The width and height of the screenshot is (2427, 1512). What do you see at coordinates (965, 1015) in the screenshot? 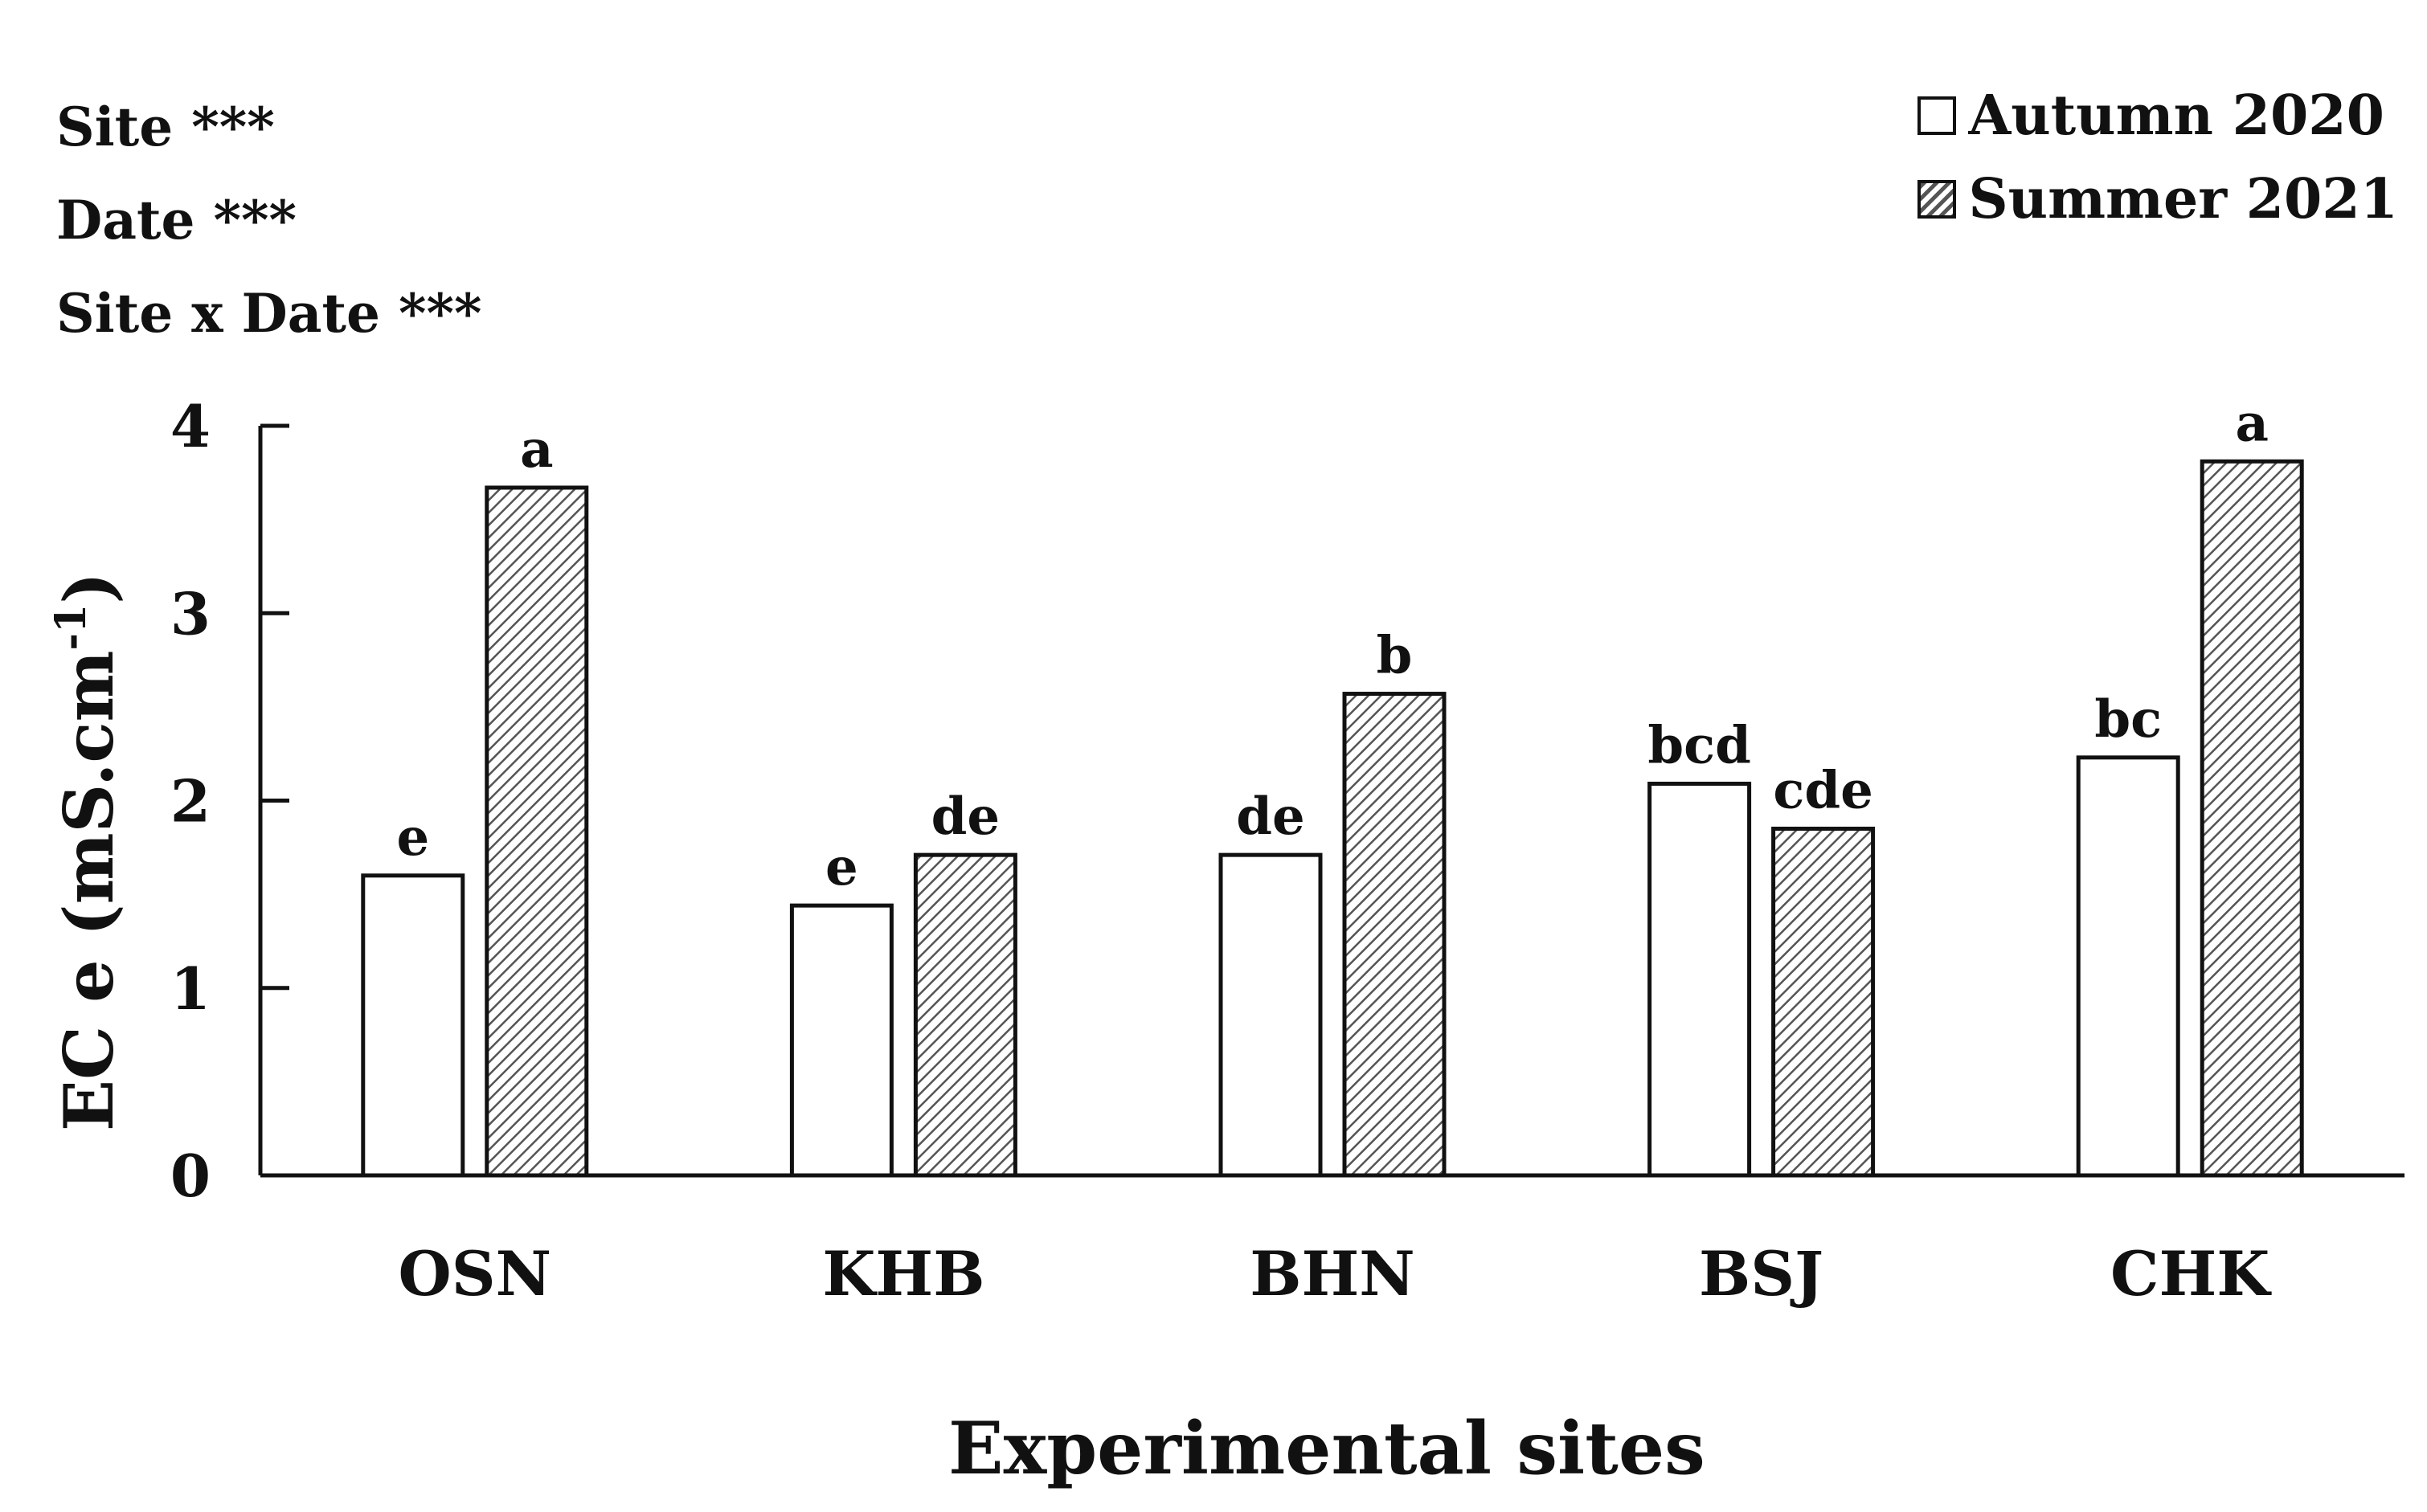
I see `bar-khb-summer-2021` at bounding box center [965, 1015].